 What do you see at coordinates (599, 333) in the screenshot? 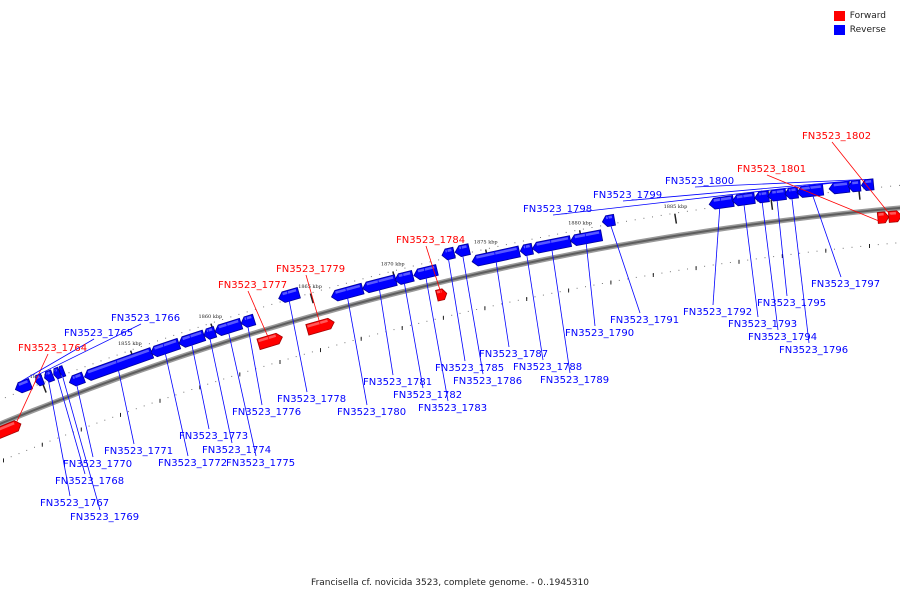
I see `gene-label: FN3523_1790` at bounding box center [599, 333].